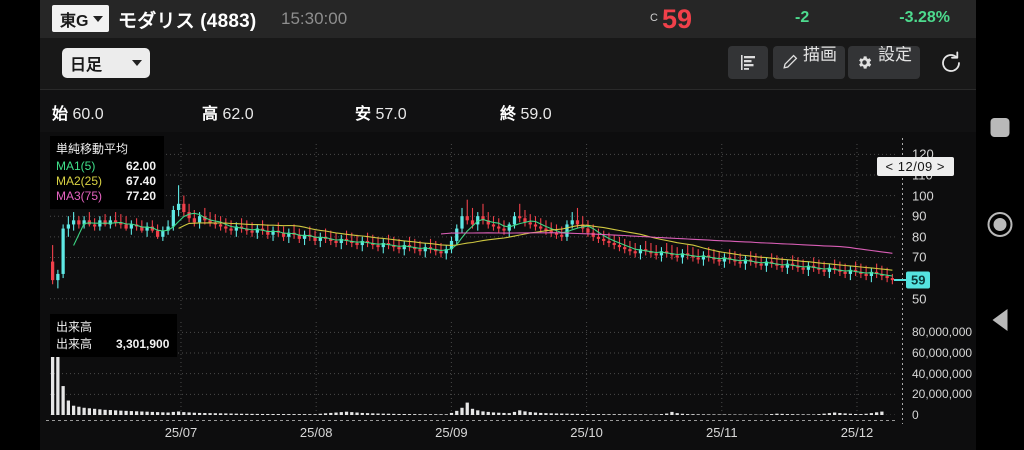 The image size is (1024, 450). What do you see at coordinates (316, 432) in the screenshot?
I see `x-tick: 25/08` at bounding box center [316, 432].